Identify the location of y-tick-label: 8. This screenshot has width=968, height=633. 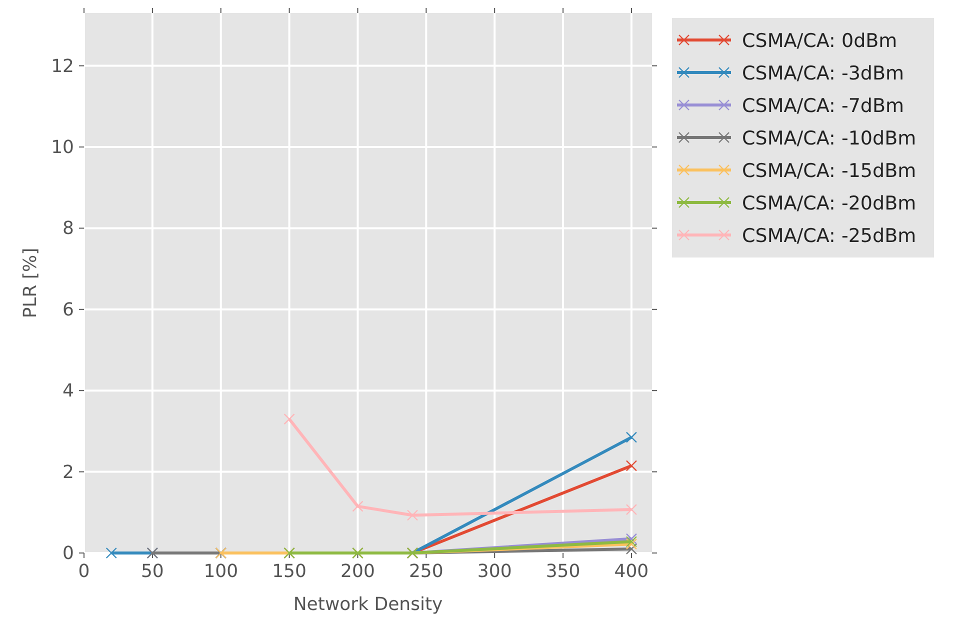
(68, 229).